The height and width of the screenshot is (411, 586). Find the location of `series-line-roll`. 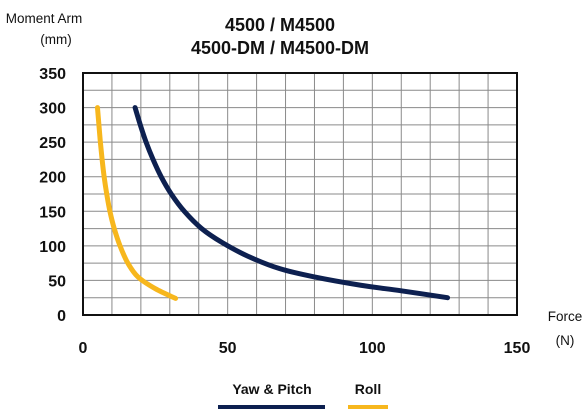

series-line-roll is located at coordinates (136, 203).